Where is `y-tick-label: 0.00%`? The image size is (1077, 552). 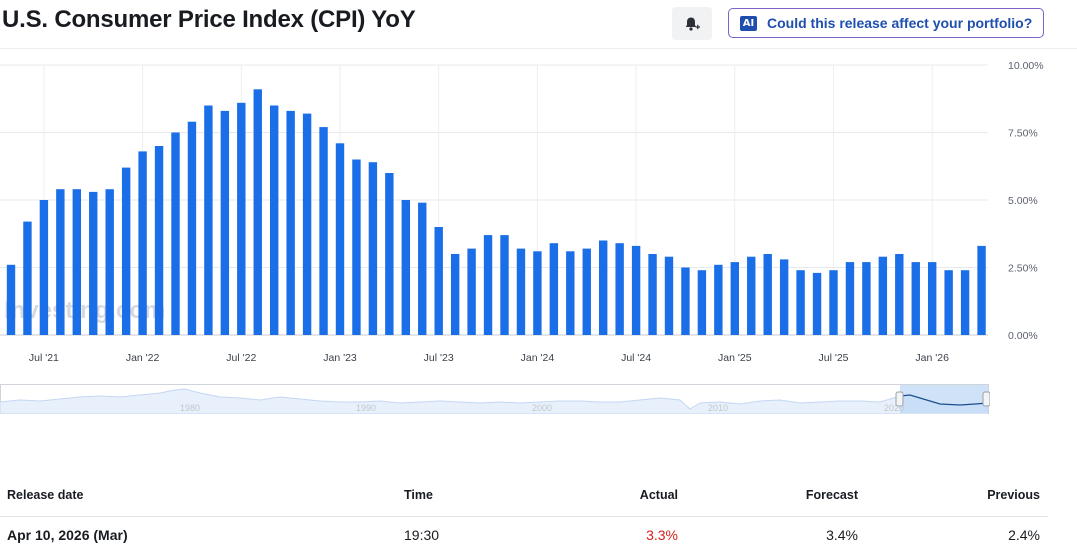 y-tick-label: 0.00% is located at coordinates (1023, 336).